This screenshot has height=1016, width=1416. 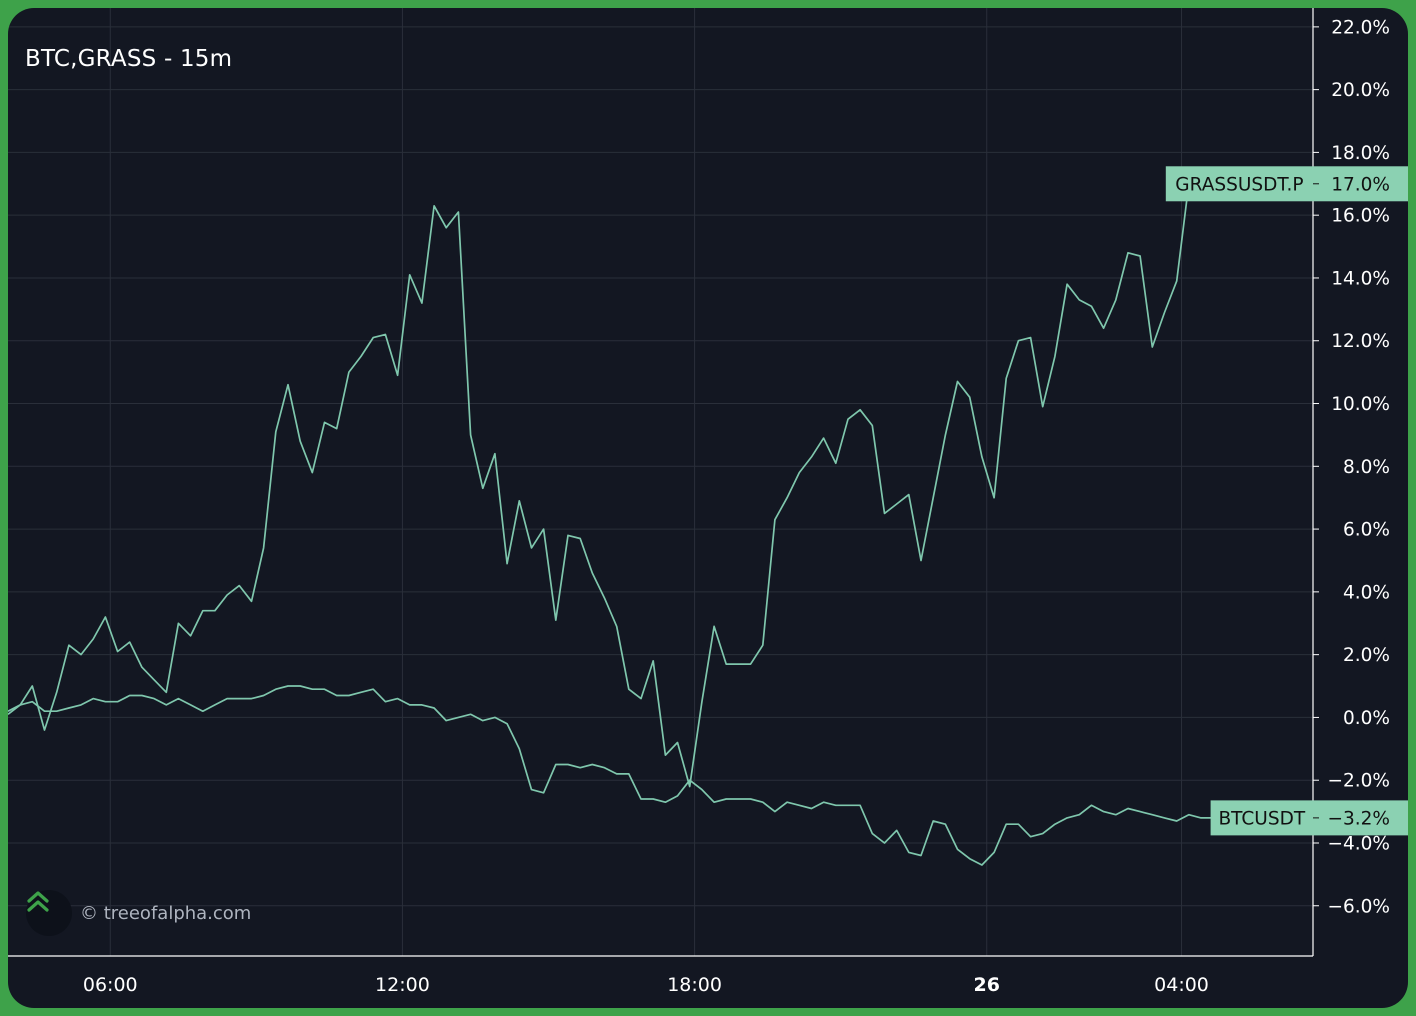 I want to click on y-tick-label: 18.0%, so click(x=1360, y=153).